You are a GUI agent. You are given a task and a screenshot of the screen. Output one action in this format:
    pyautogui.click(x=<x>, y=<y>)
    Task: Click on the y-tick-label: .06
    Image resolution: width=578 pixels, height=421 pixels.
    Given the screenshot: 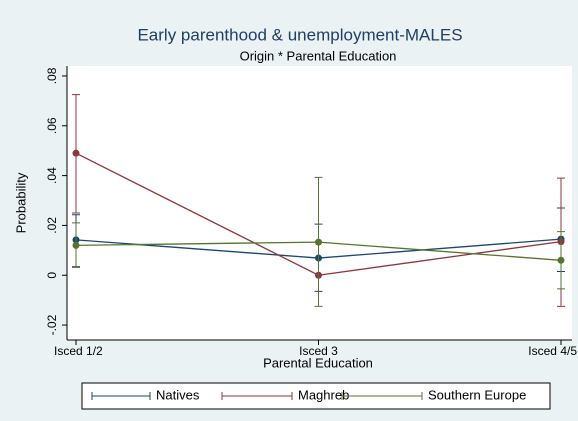 What is the action you would take?
    pyautogui.click(x=52, y=125)
    